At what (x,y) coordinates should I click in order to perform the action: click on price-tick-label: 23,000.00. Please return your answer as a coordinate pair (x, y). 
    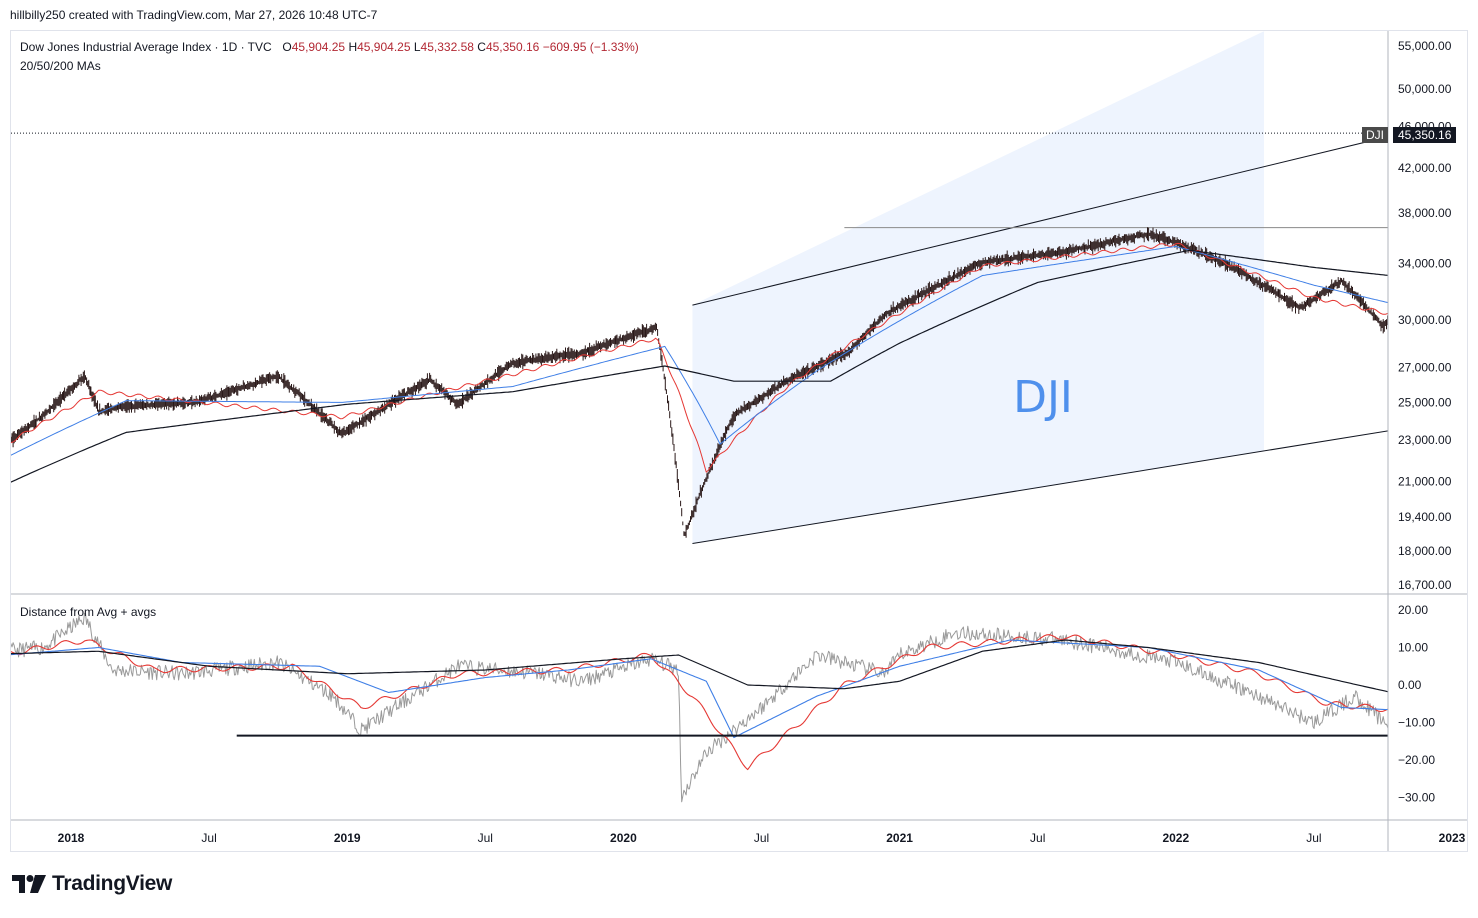
    Looking at the image, I should click on (1425, 440).